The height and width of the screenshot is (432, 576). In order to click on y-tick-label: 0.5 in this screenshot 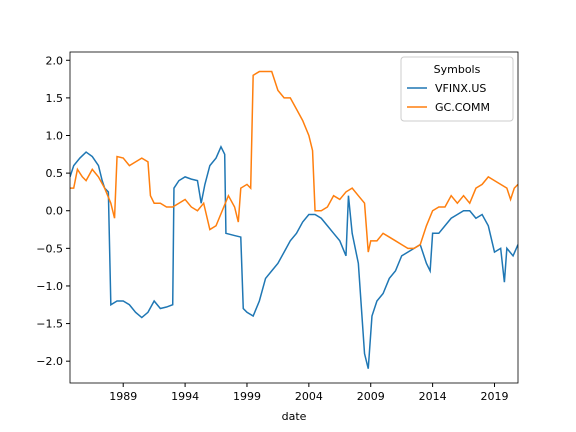, I will do `click(55, 173)`.